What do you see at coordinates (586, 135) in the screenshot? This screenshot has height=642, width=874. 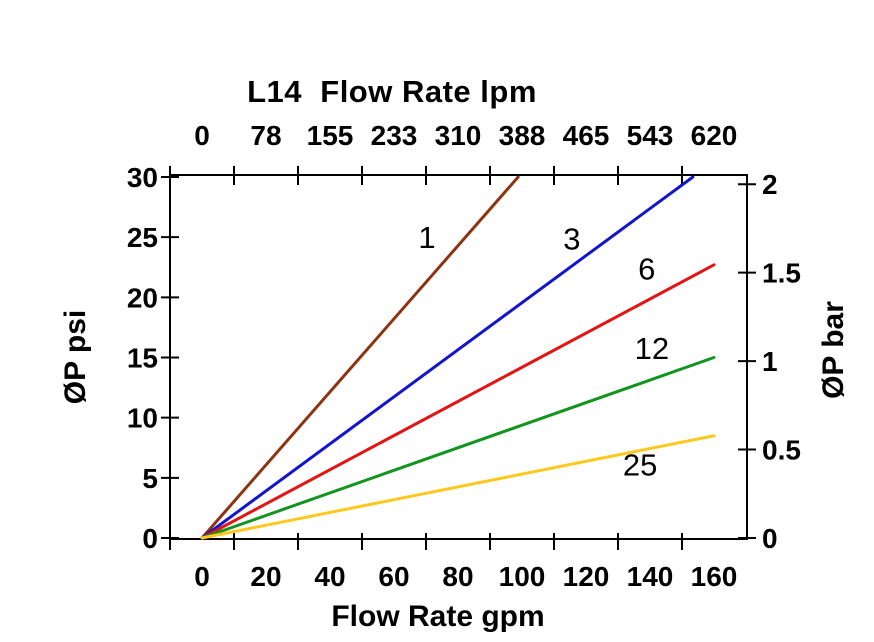 I see `top-axis-tick-label: 465` at bounding box center [586, 135].